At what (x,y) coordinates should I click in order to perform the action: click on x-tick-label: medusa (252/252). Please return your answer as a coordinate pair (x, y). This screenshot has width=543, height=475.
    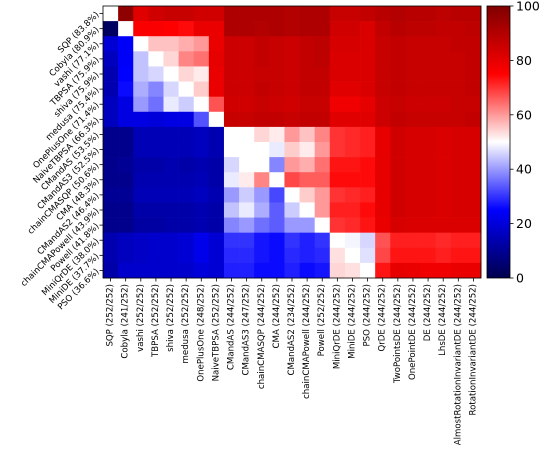
    Looking at the image, I should click on (186, 323).